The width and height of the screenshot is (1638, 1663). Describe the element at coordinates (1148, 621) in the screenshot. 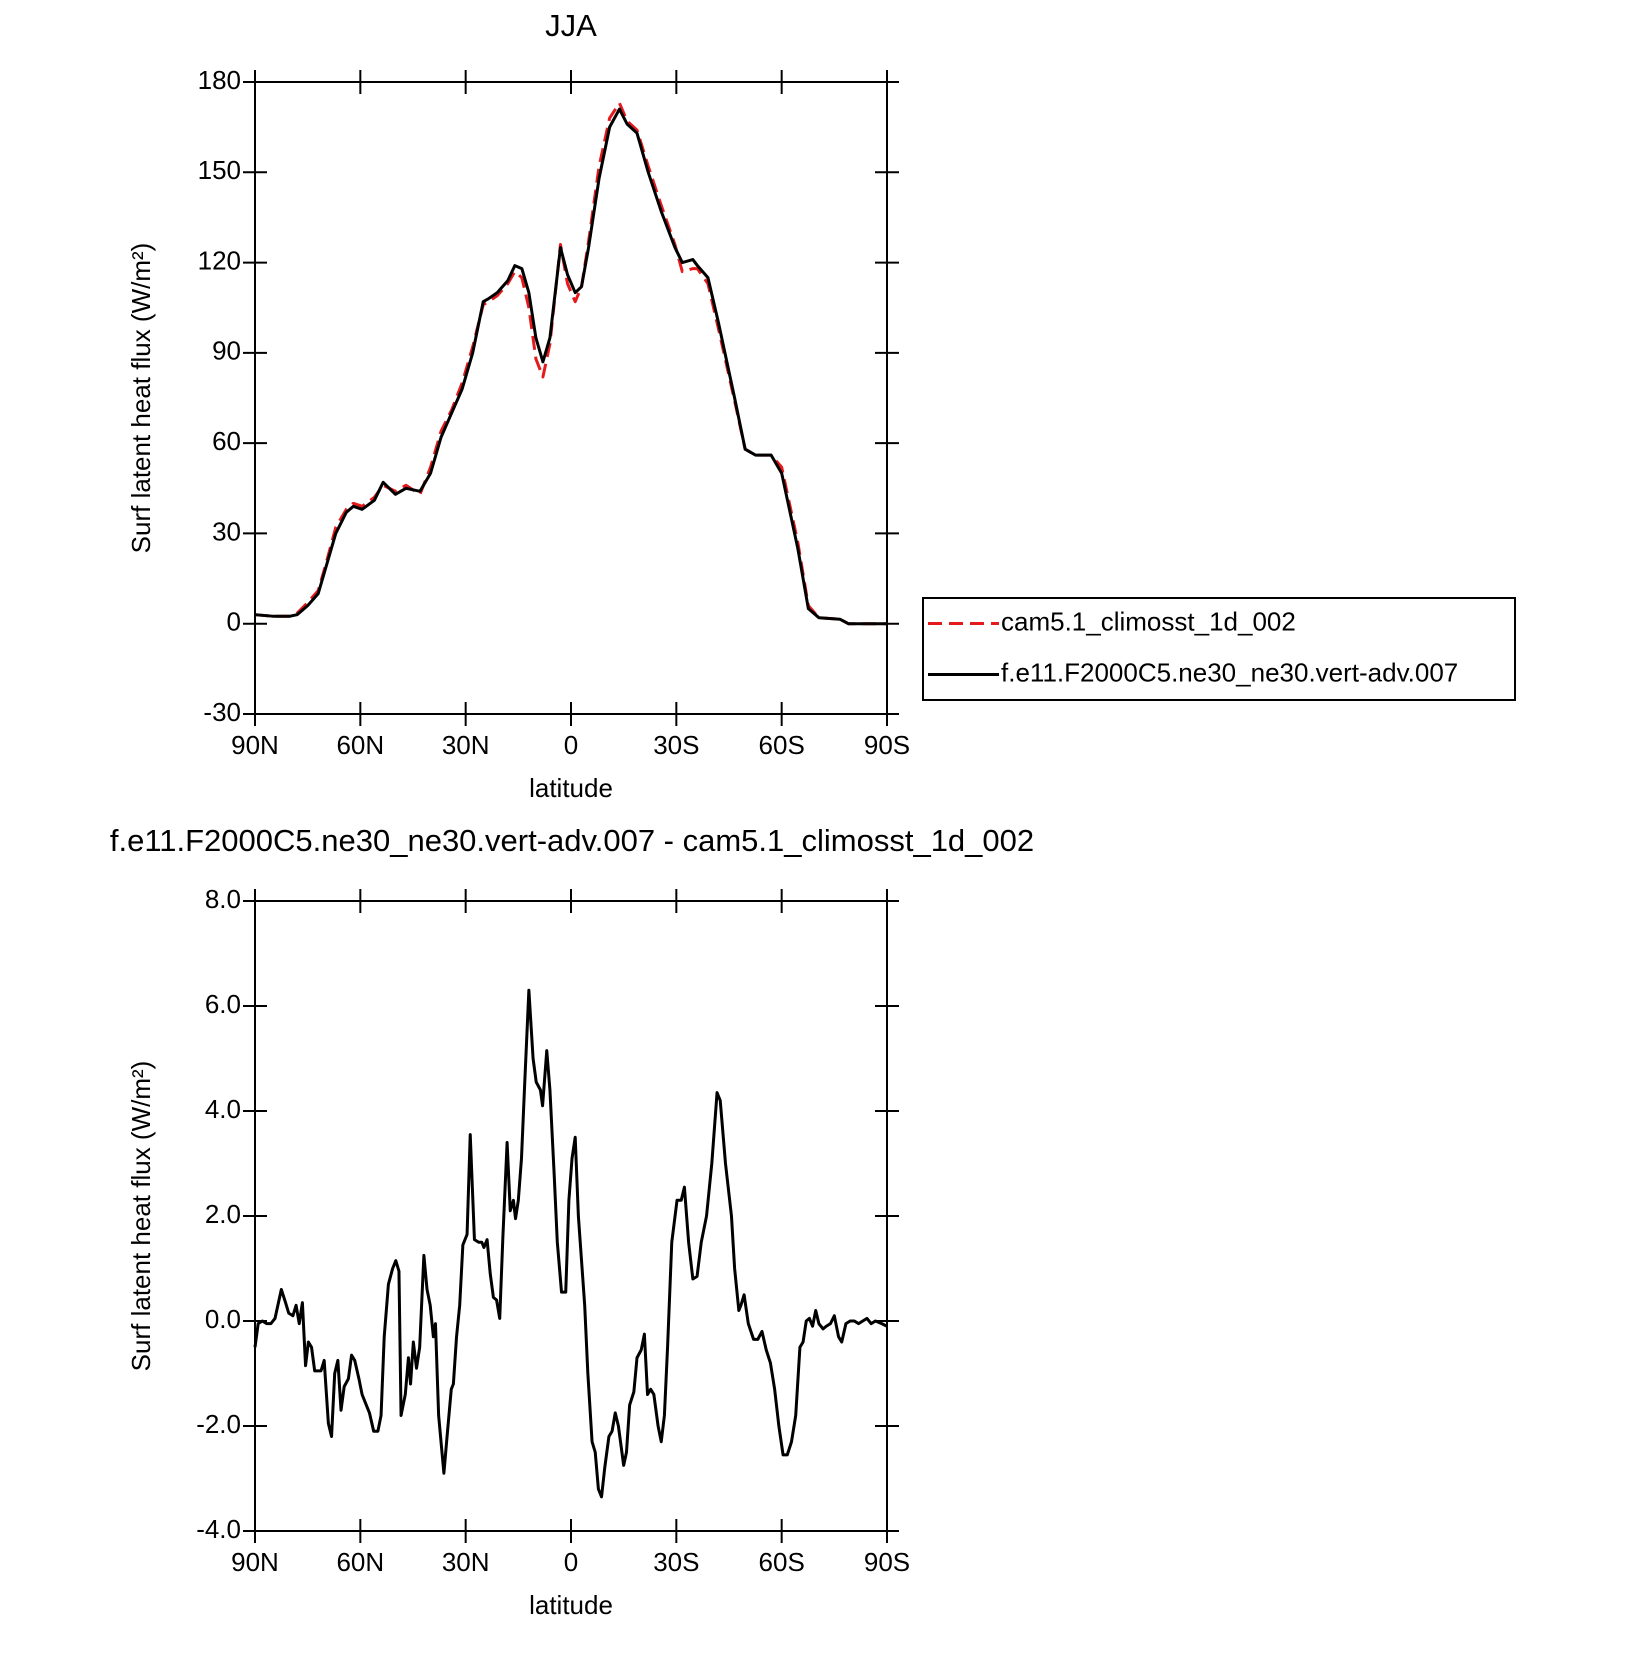

I see `legend-label: cam5.1_climosst_1d_002` at that location.